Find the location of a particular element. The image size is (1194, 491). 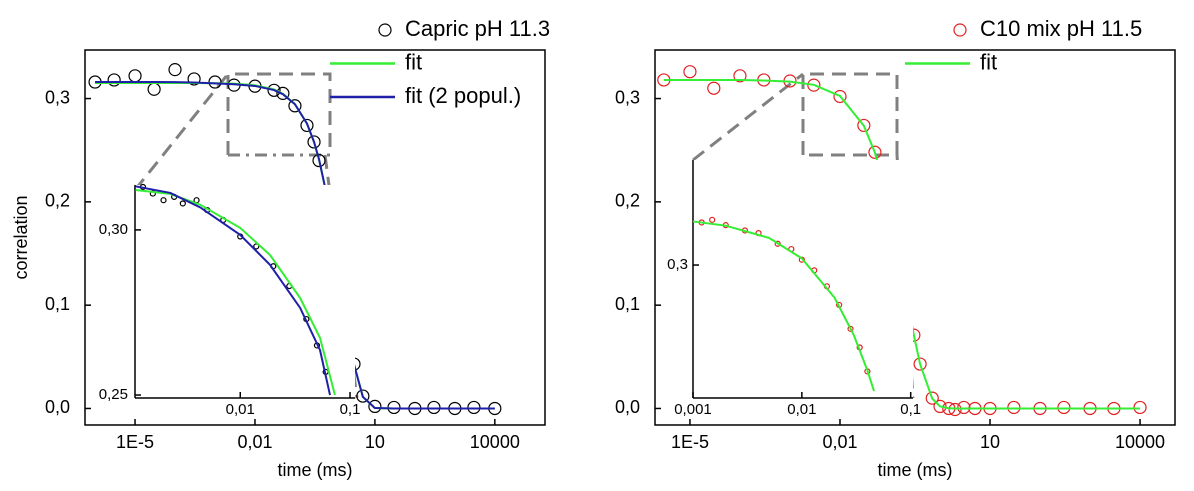

inset: 0,3 0,001 0,01 0,1 is located at coordinates (794, 289).